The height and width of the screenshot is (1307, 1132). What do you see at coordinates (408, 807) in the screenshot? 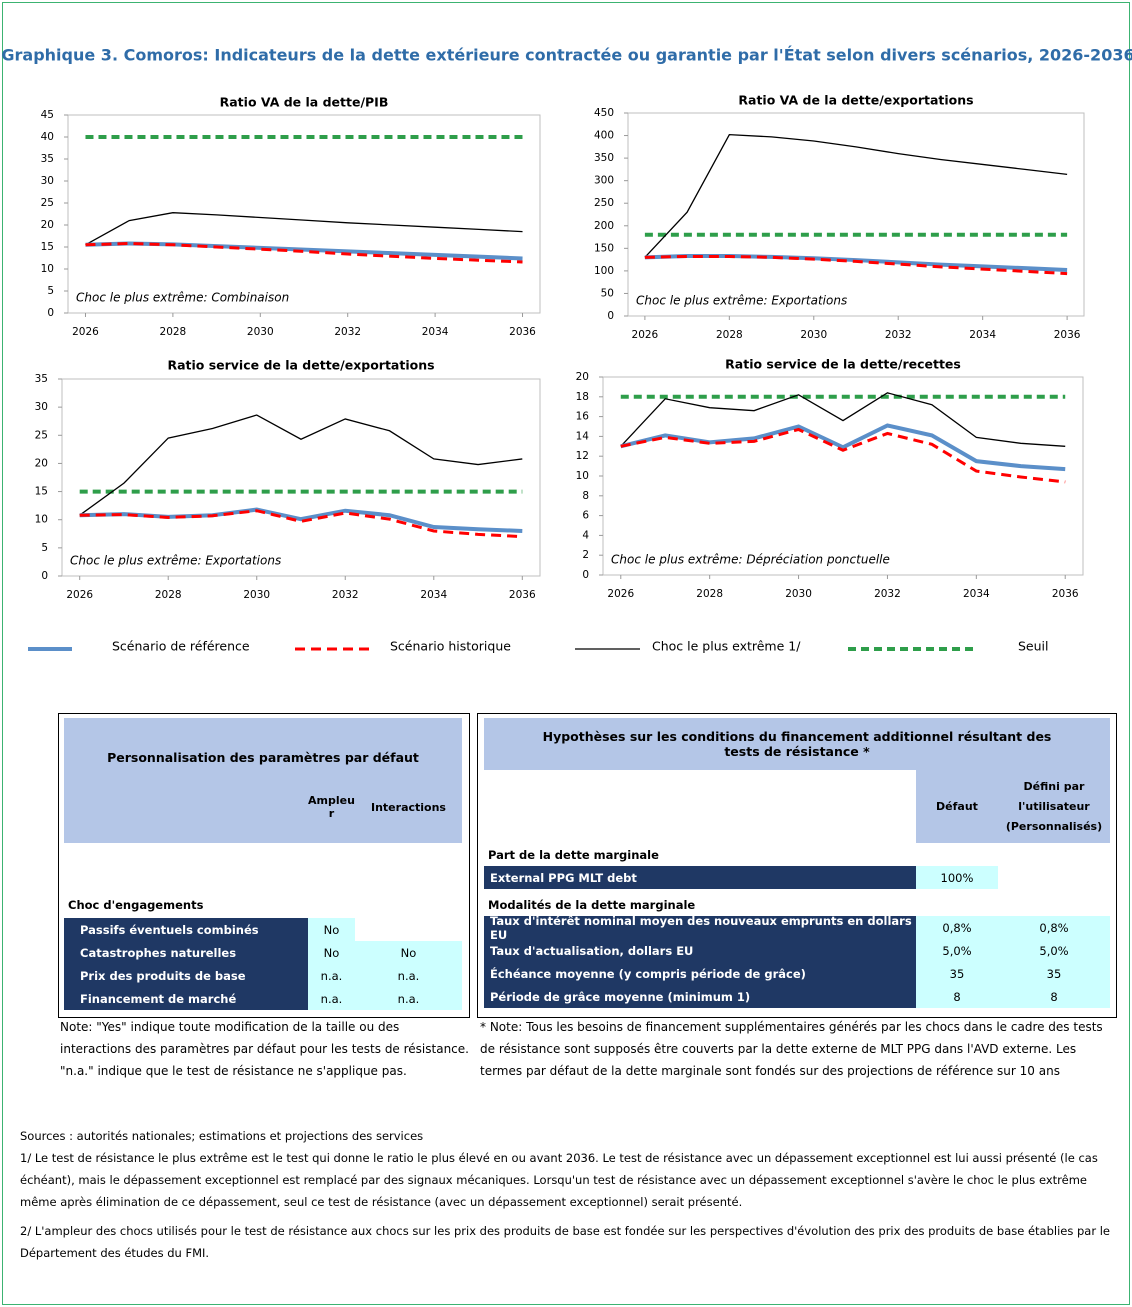
I see `column-header: Interactions` at bounding box center [408, 807].